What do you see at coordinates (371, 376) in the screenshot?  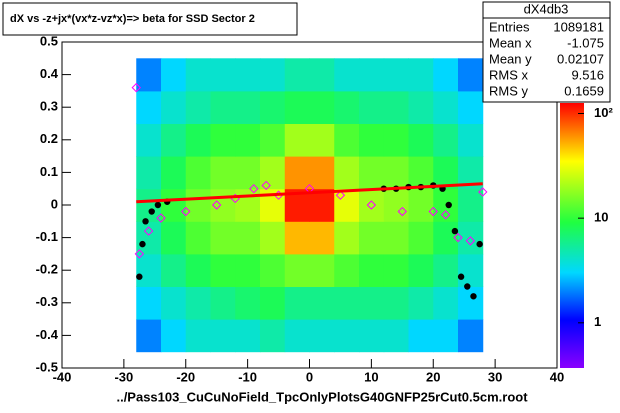 I see `x-tick-label: 10` at bounding box center [371, 376].